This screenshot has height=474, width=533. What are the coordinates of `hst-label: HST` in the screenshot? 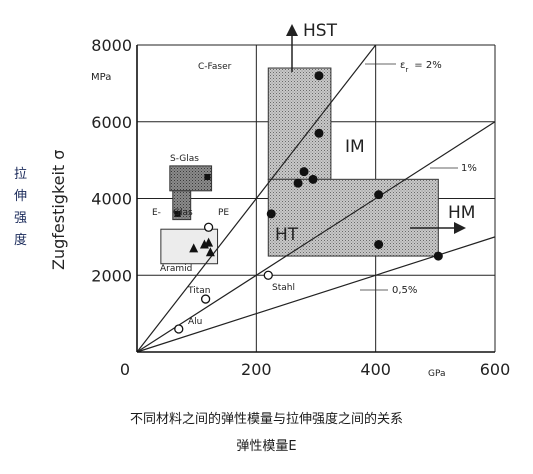 It's located at (320, 31).